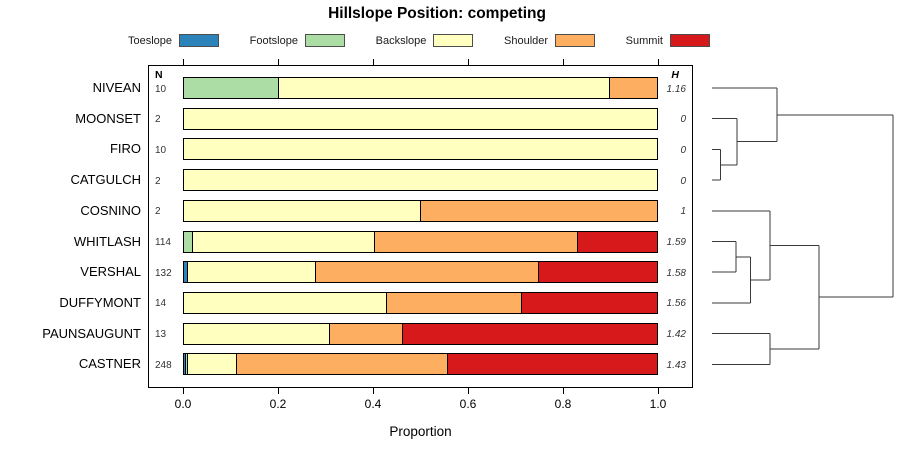 The height and width of the screenshot is (460, 900). What do you see at coordinates (109, 364) in the screenshot?
I see `row-label: CASTNER` at bounding box center [109, 364].